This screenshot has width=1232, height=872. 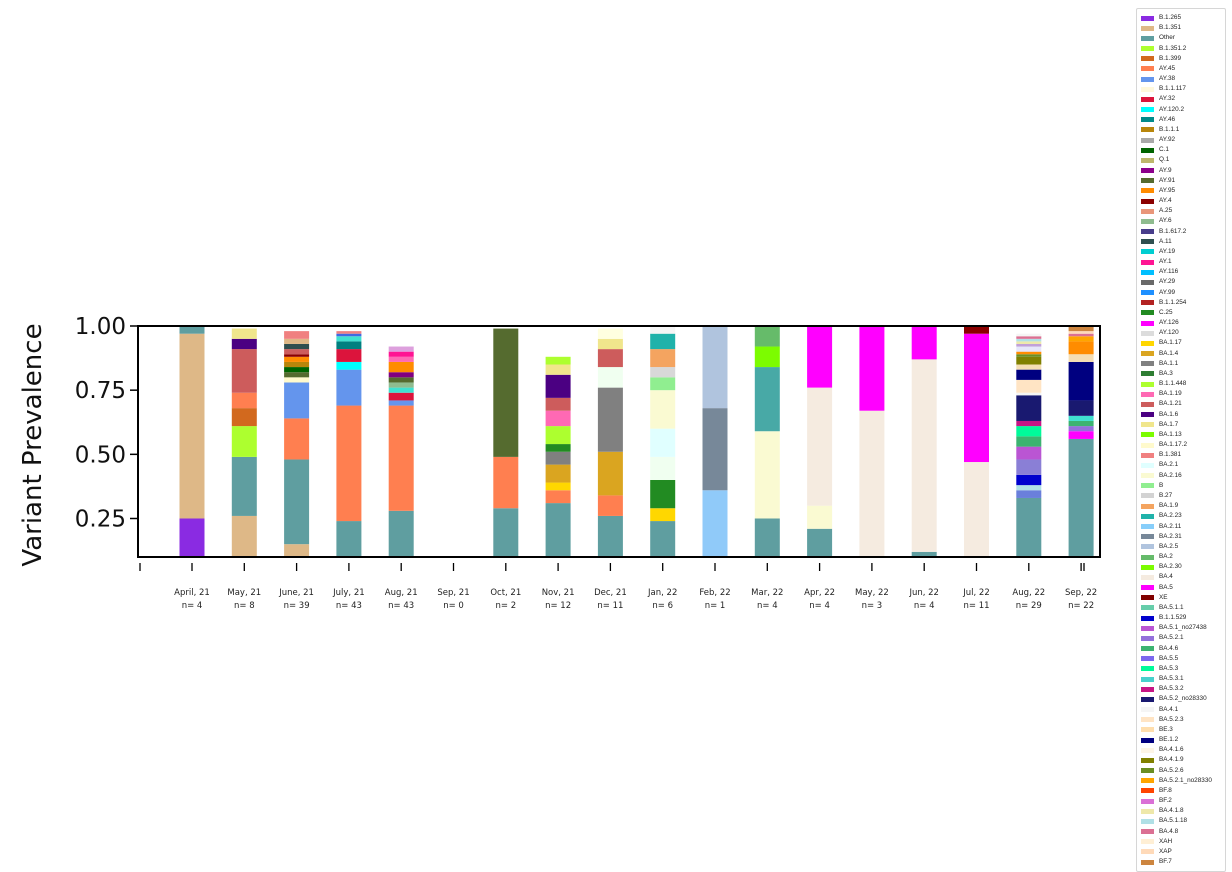 I want to click on legend-label: B.1.351.2, so click(x=1173, y=48).